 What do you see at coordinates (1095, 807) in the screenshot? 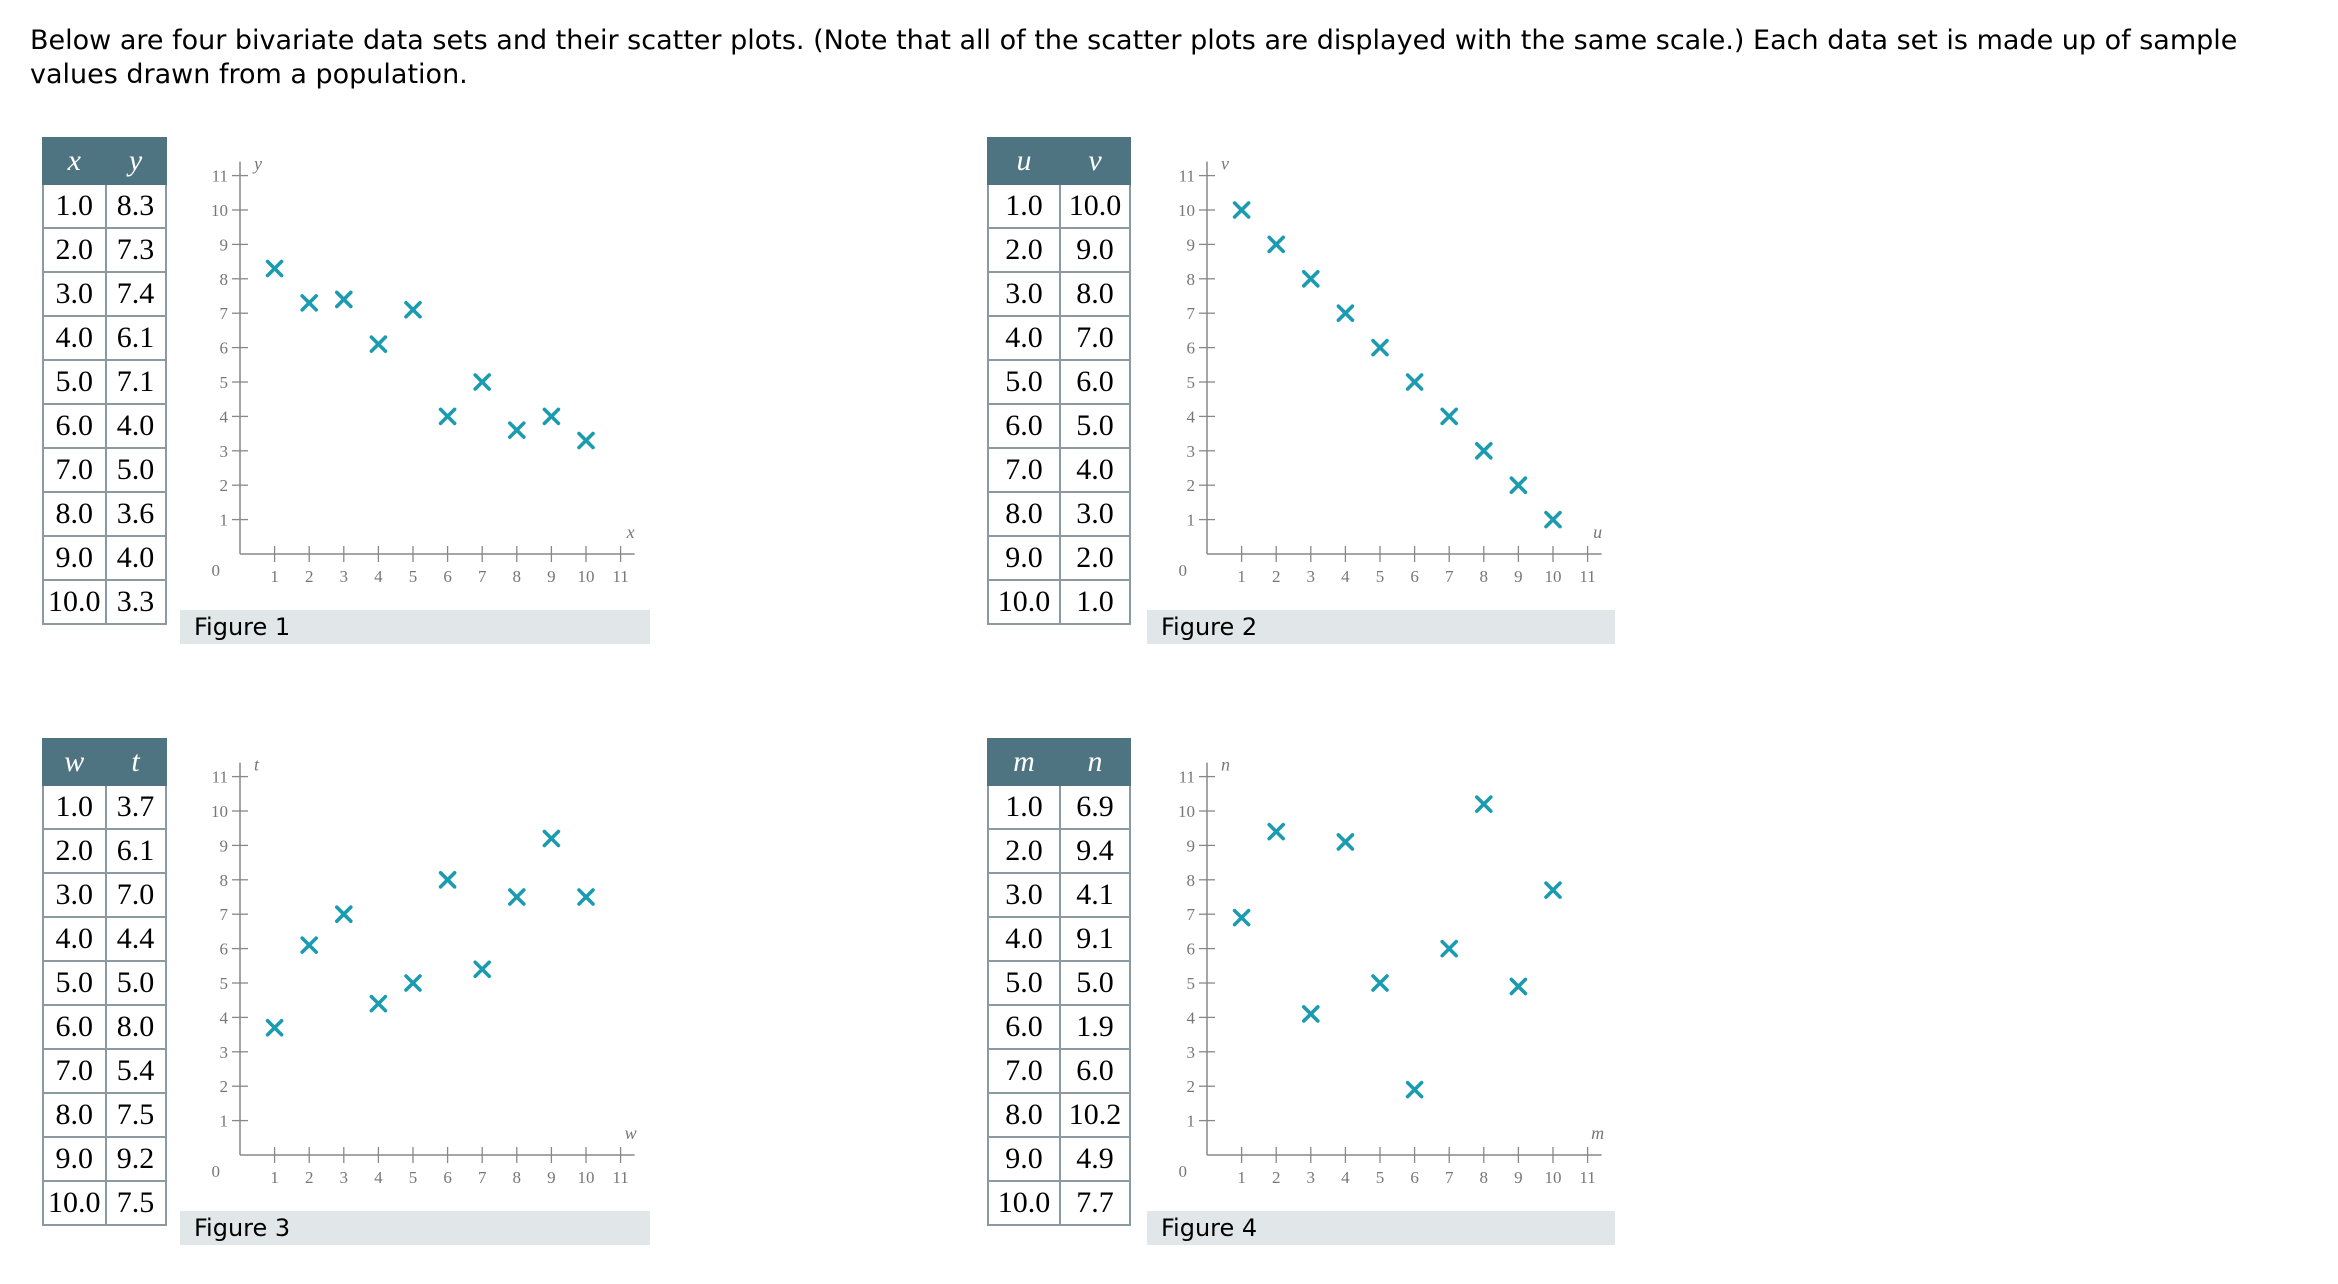
I see `y-cell: 6.9` at bounding box center [1095, 807].